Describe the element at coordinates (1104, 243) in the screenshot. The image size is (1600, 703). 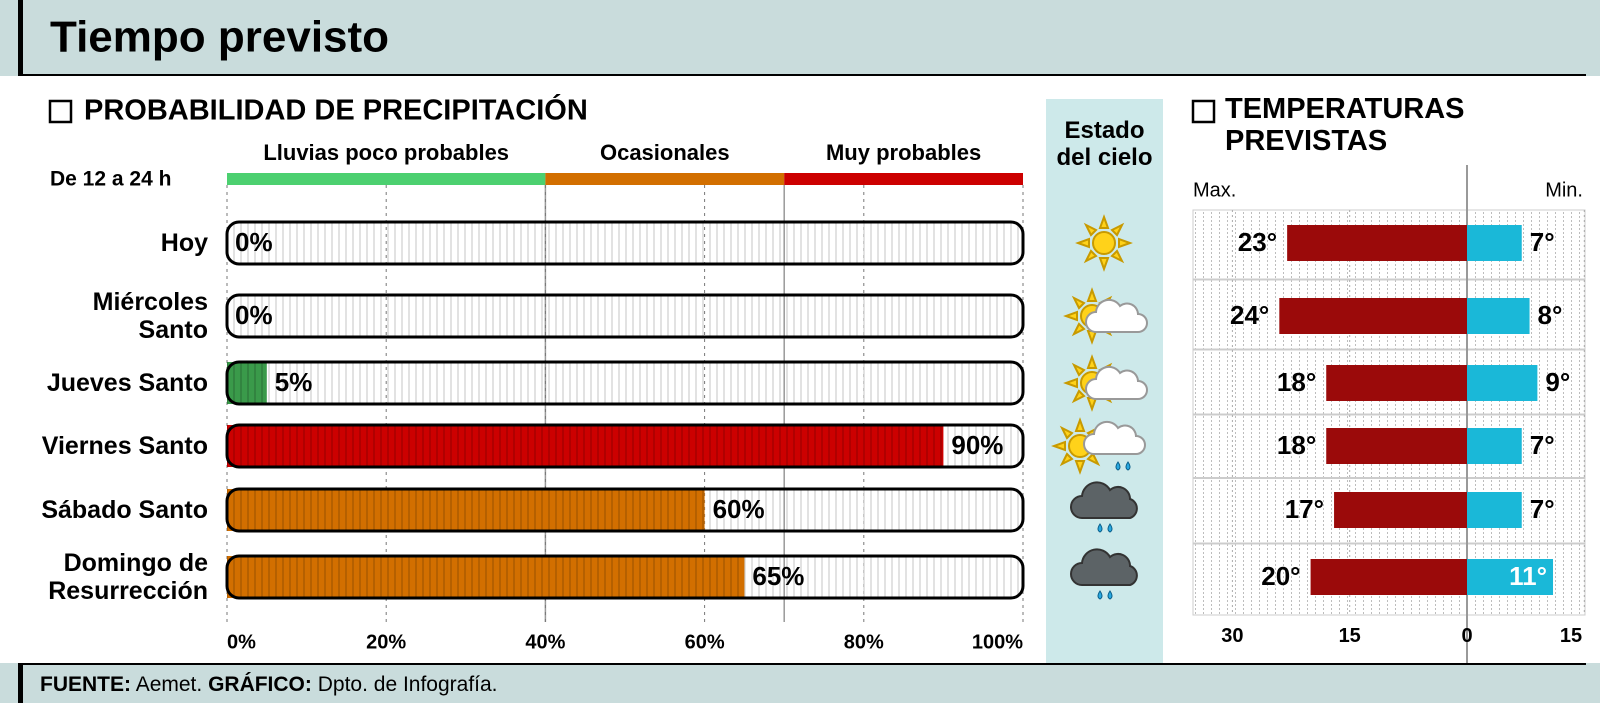
I see `icon-sun` at that location.